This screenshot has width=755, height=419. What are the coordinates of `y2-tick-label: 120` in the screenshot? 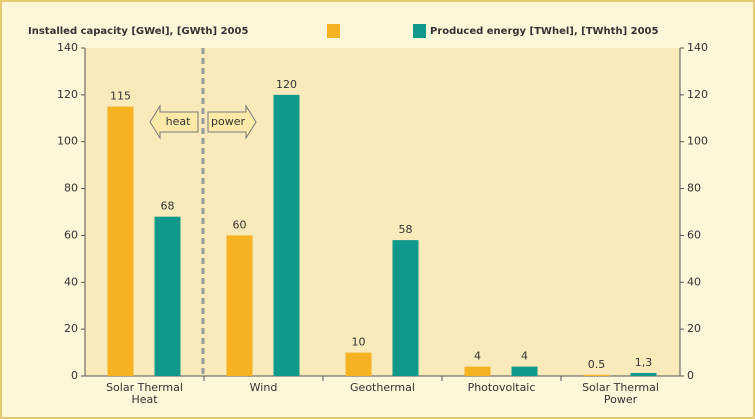 It's located at (697, 94).